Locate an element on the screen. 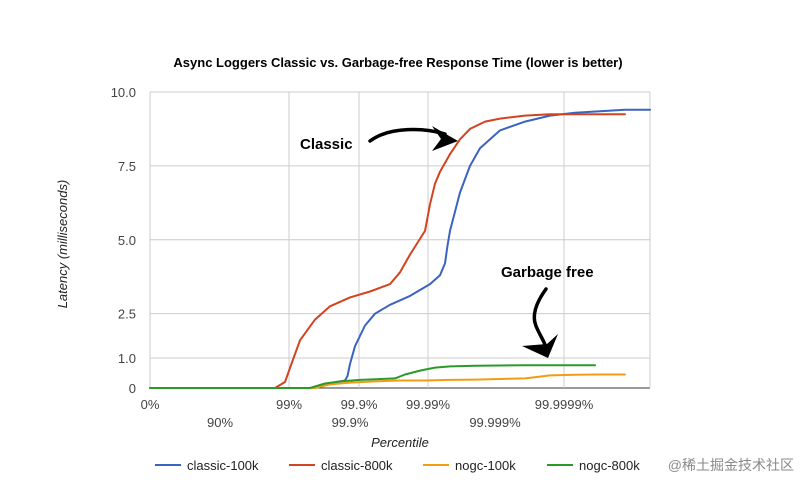 The width and height of the screenshot is (800, 480). annotation-classic-arrow is located at coordinates (407, 135).